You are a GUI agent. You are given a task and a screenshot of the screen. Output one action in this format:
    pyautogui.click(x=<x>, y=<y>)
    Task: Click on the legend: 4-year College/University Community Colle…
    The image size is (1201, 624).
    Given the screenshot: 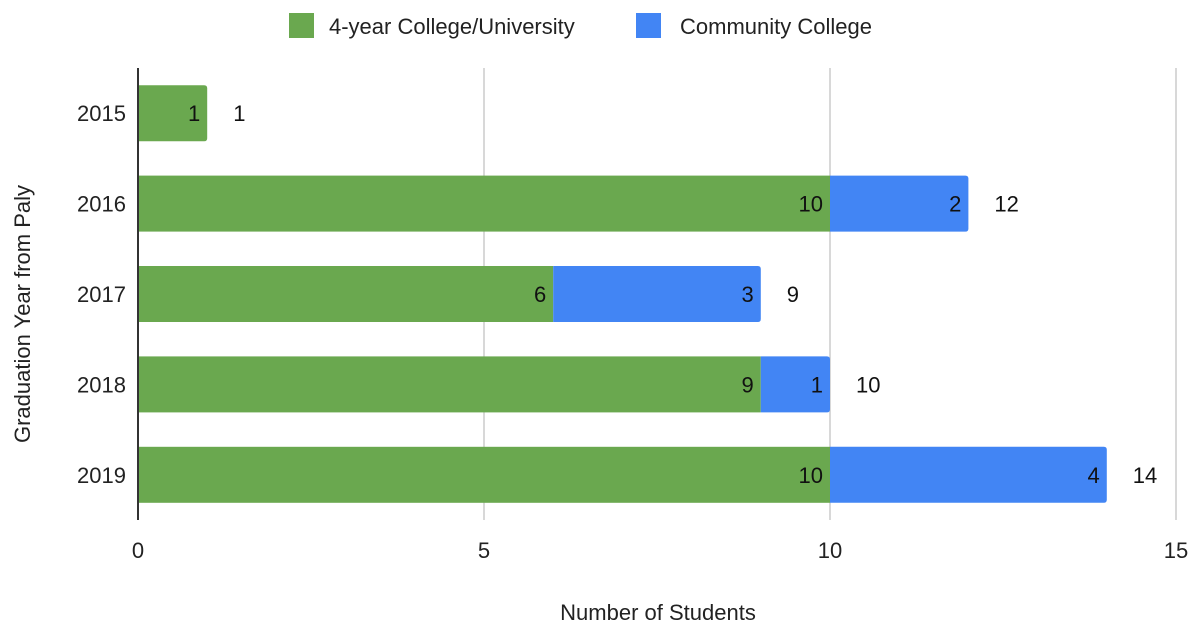 What is the action you would take?
    pyautogui.click(x=580, y=26)
    